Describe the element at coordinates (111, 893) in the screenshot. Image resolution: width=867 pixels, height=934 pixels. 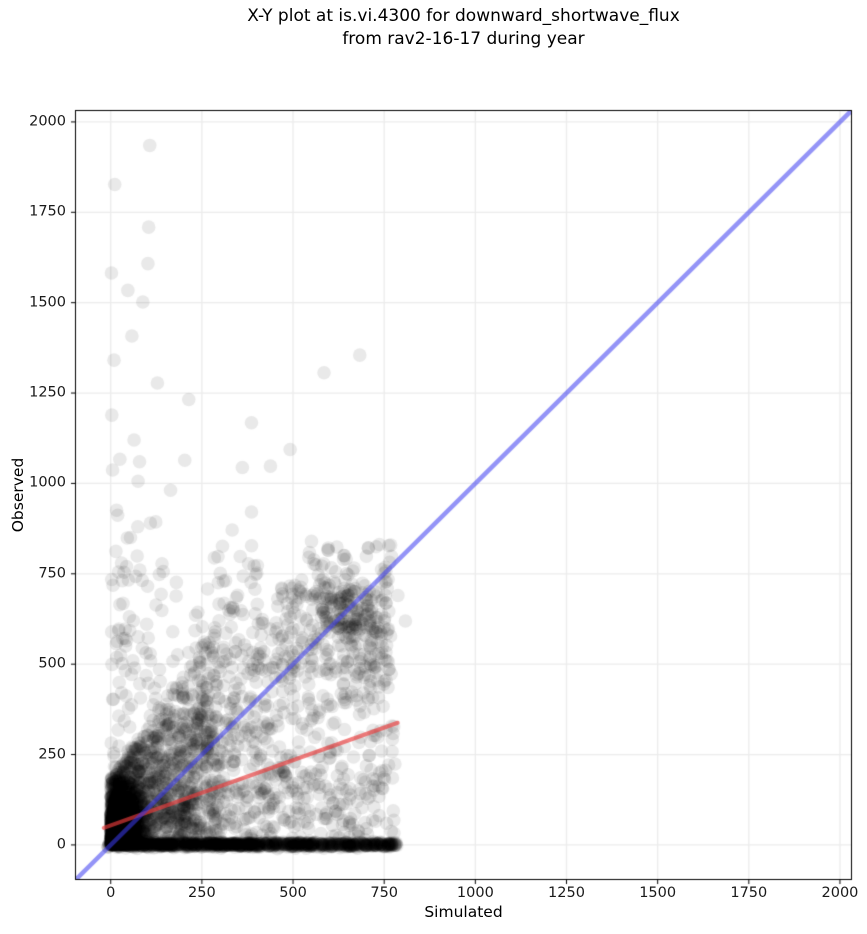
I see `x-tick-label: 0` at that location.